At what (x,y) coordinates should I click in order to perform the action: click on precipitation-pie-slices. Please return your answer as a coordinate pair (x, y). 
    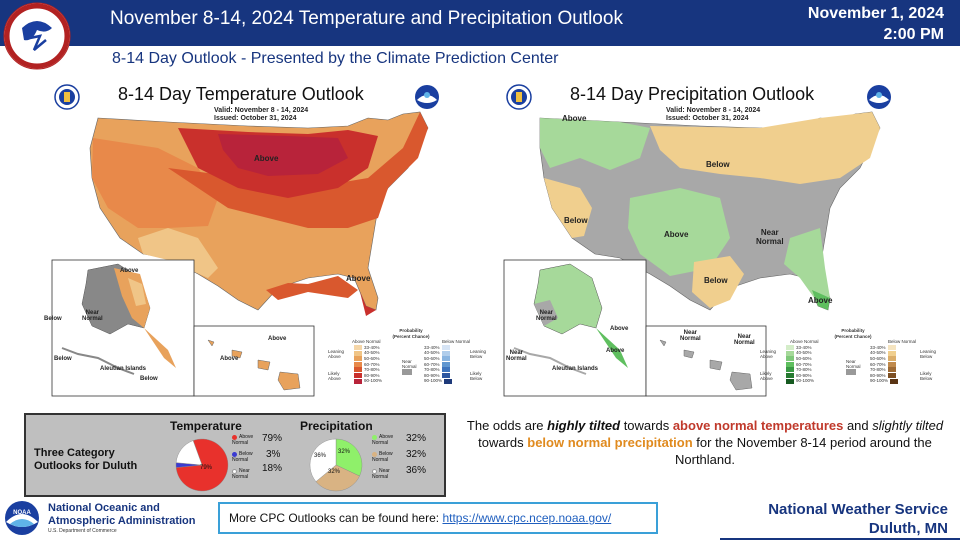
    Looking at the image, I should click on (336, 465).